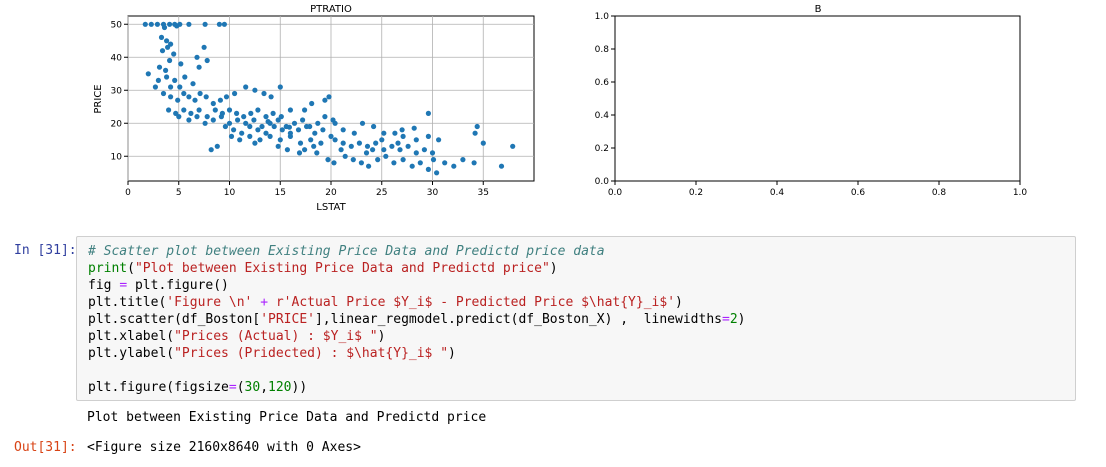 The width and height of the screenshot is (1106, 467). What do you see at coordinates (45, 447) in the screenshot?
I see `output-prompt: Out[31]:` at bounding box center [45, 447].